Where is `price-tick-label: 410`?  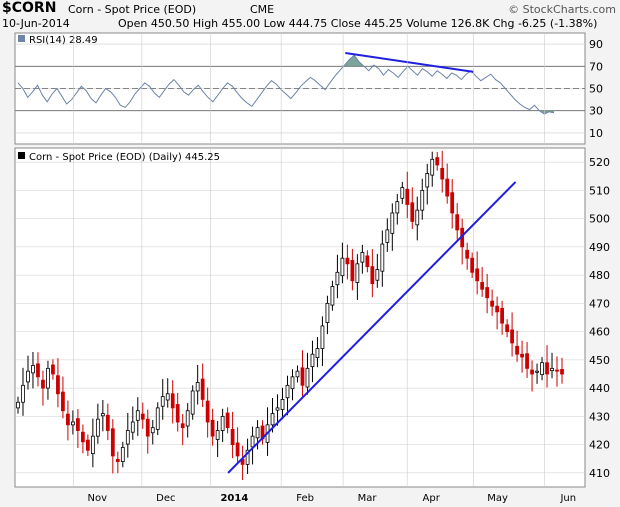
price-tick-label: 410 is located at coordinates (599, 473).